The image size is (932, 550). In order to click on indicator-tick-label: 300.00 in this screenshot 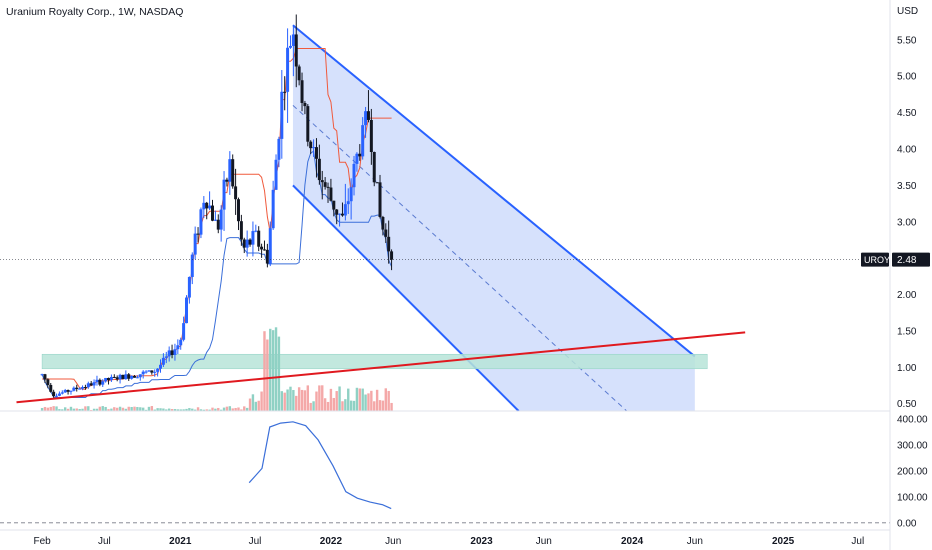, I will do `click(912, 446)`.